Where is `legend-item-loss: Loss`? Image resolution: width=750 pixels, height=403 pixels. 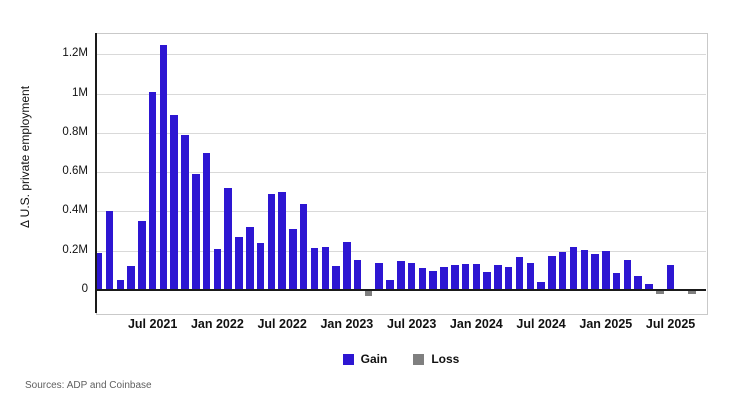
legend-item-loss: Loss is located at coordinates (436, 359).